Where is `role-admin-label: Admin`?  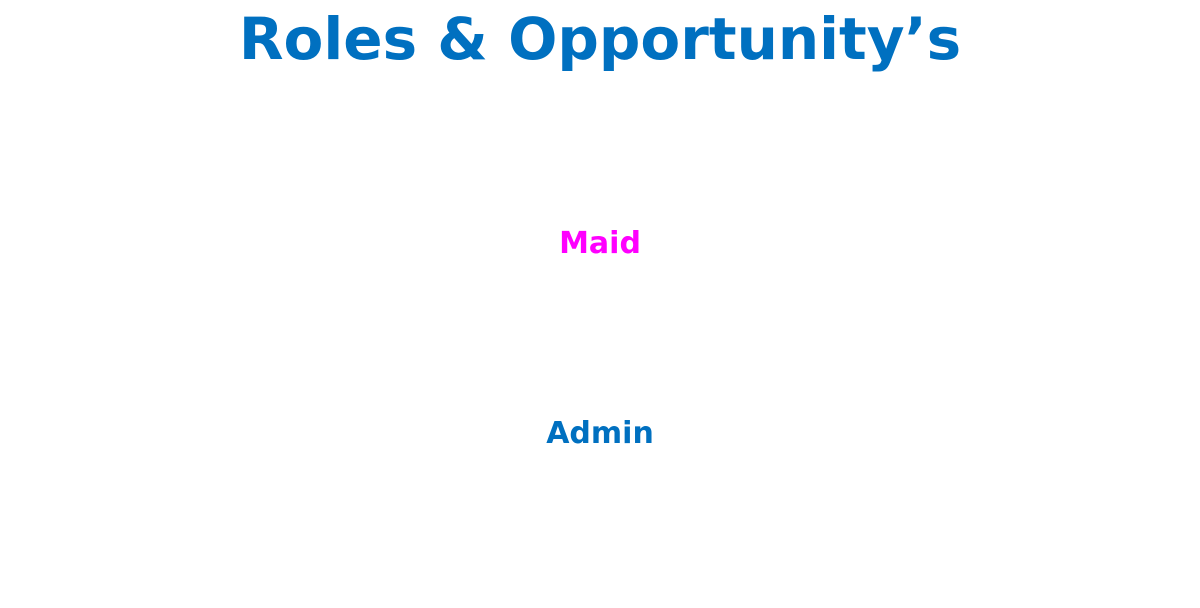
role-admin-label: Admin is located at coordinates (600, 433).